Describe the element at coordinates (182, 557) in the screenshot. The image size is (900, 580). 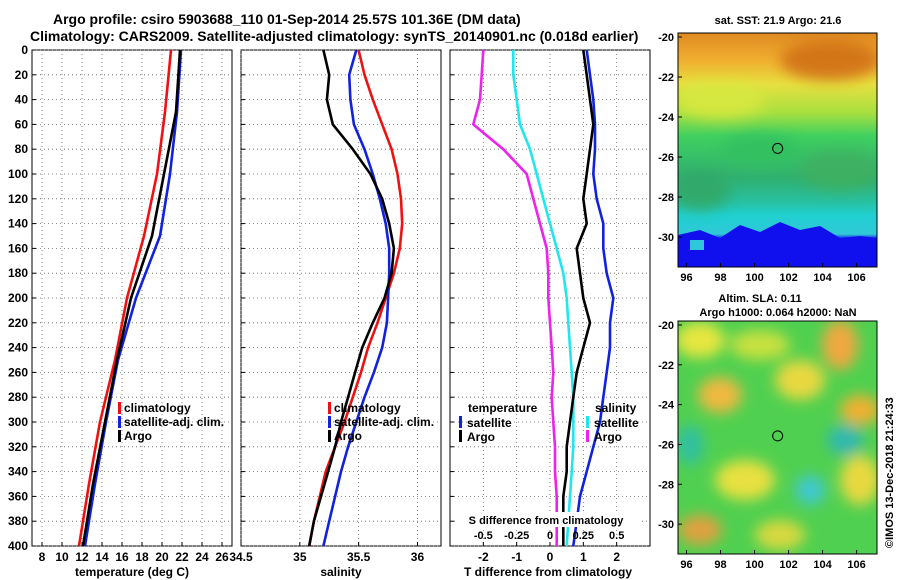
I see `x-tick-label: 22` at that location.